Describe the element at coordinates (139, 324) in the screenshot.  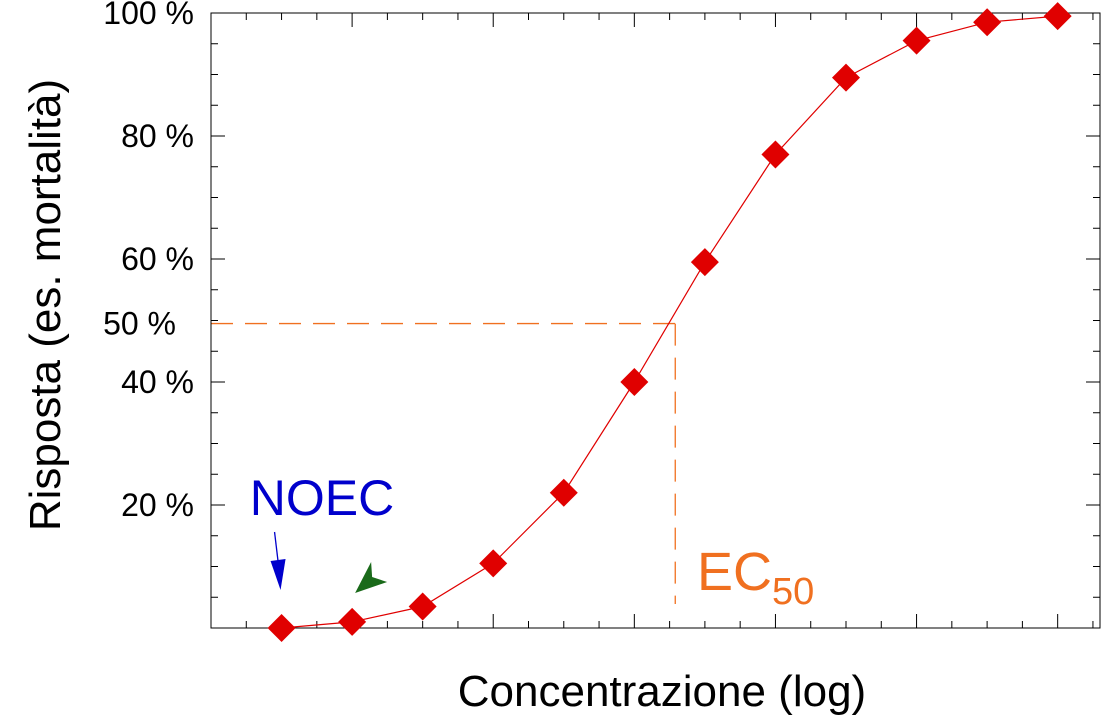
I see `reference-y-label: 50 %` at that location.